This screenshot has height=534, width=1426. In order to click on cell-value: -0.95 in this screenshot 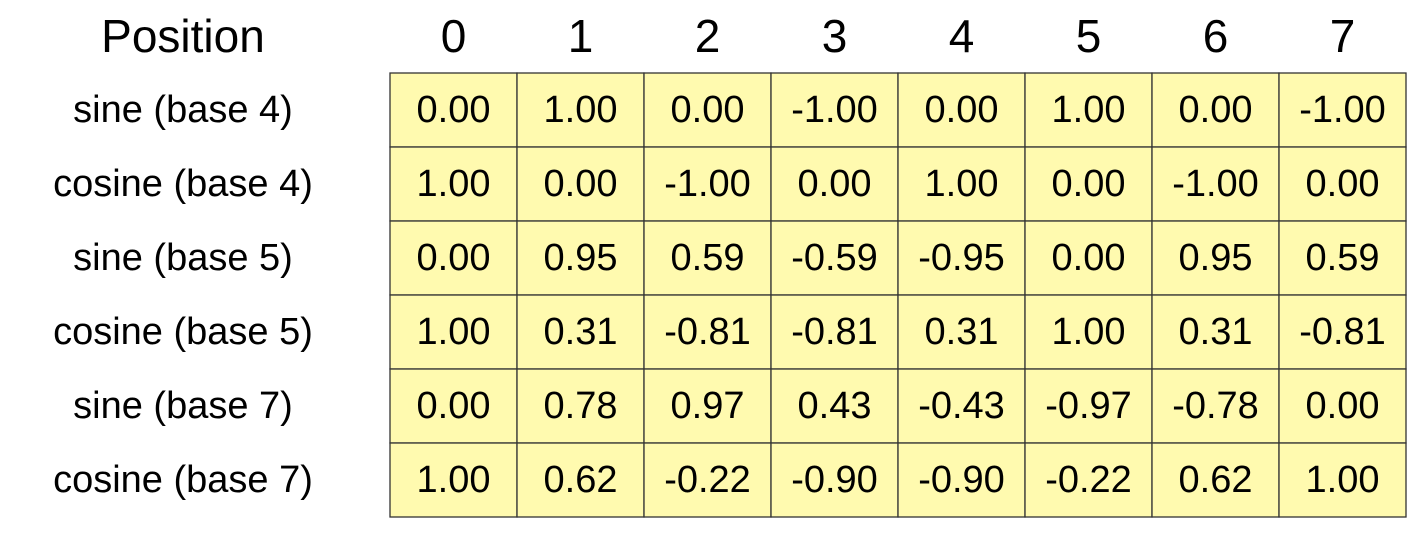, I will do `click(961, 258)`.